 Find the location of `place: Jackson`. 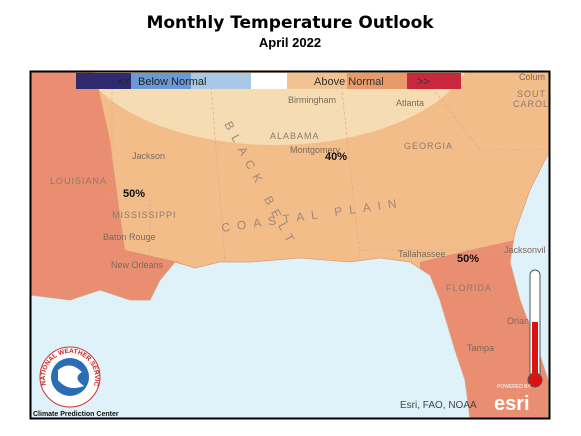

place: Jackson is located at coordinates (148, 156).